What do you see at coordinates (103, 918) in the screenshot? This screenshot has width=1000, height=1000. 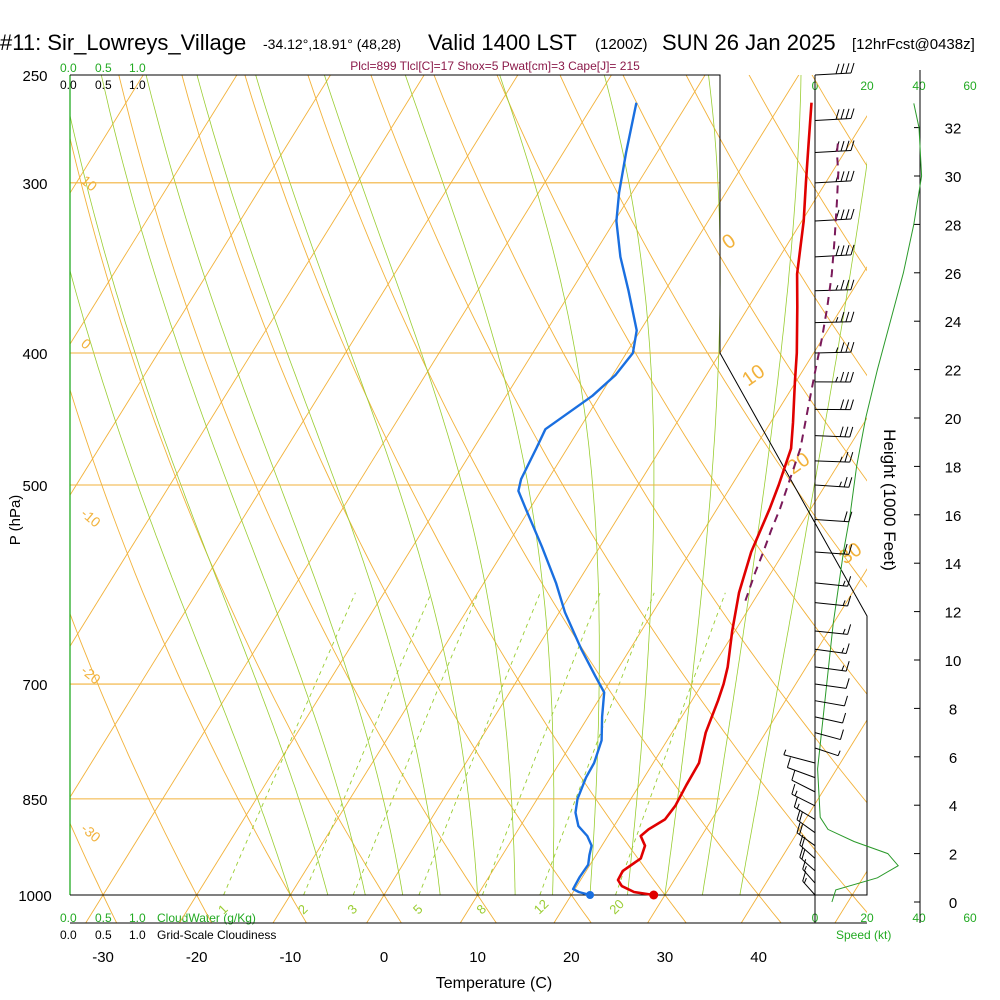 I see `cloudwater-bottom-tick-1: 0.5` at bounding box center [103, 918].